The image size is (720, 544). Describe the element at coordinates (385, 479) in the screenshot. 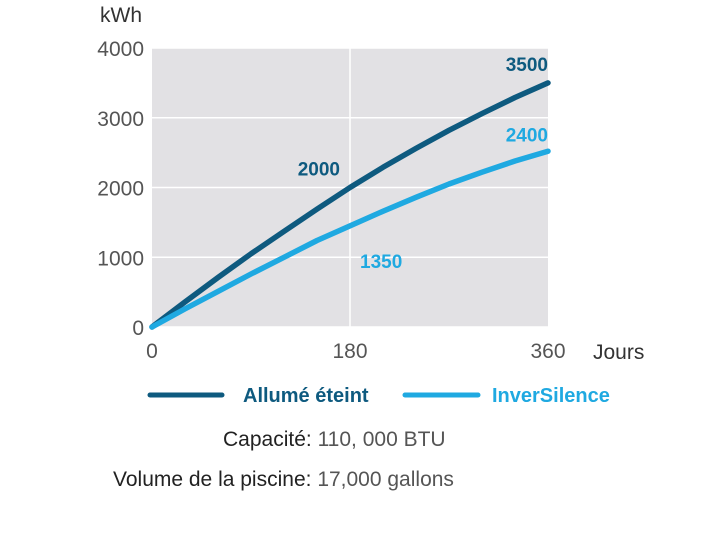

I see `pool-volume-value: 17,000 gallons` at that location.